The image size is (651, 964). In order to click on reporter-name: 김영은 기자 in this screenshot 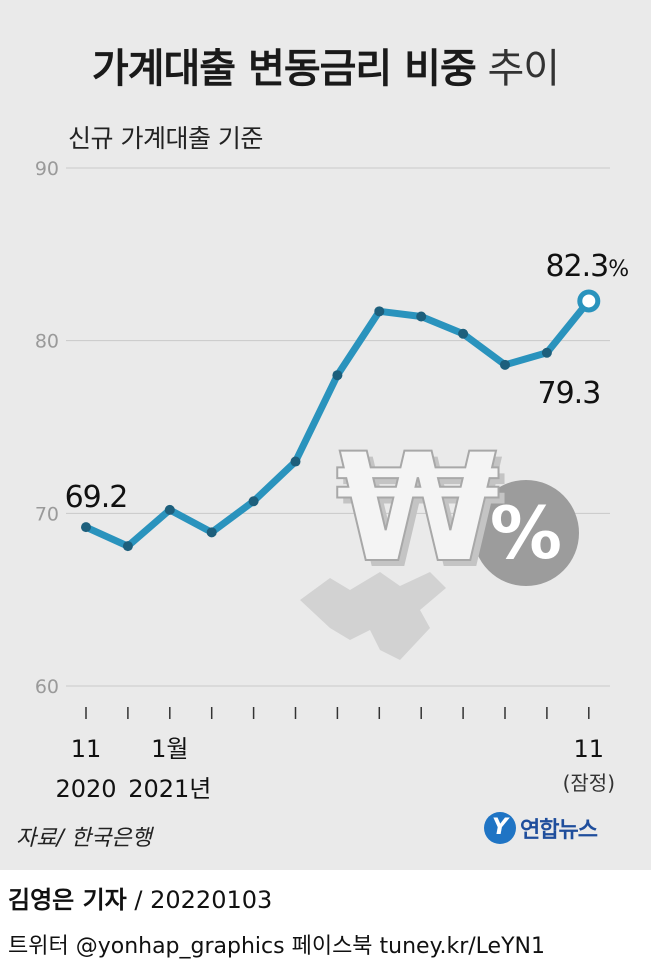, I will do `click(67, 900)`.